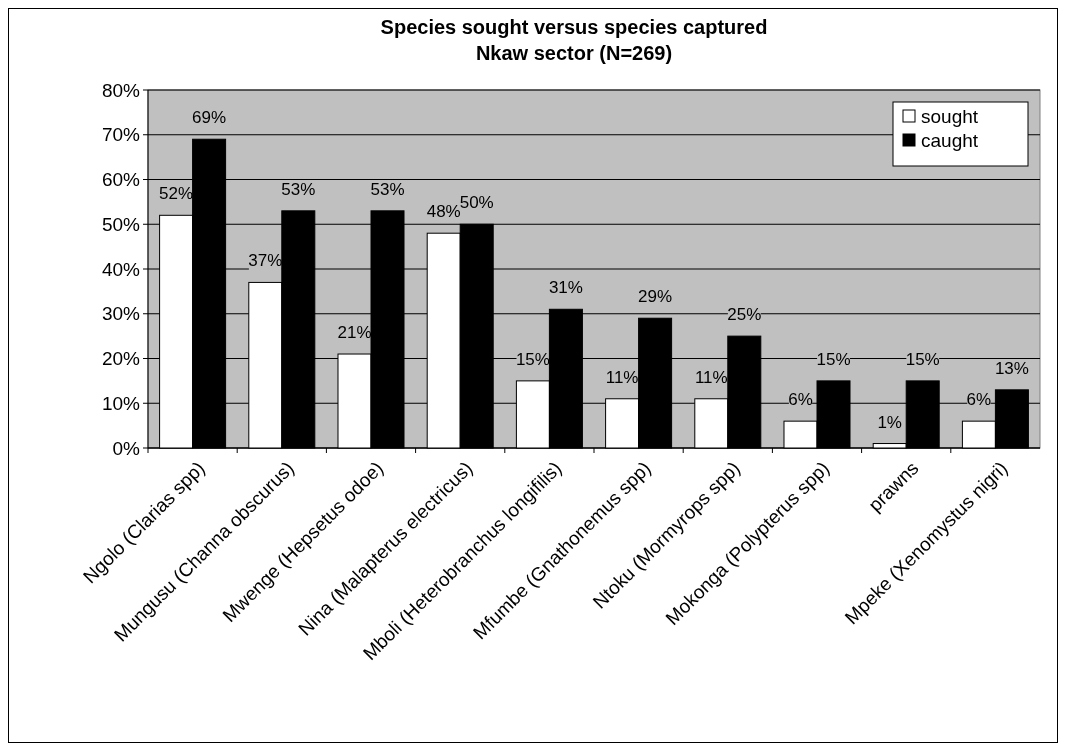  Describe the element at coordinates (121, 90) in the screenshot. I see `y-tick-label: 80%` at that location.